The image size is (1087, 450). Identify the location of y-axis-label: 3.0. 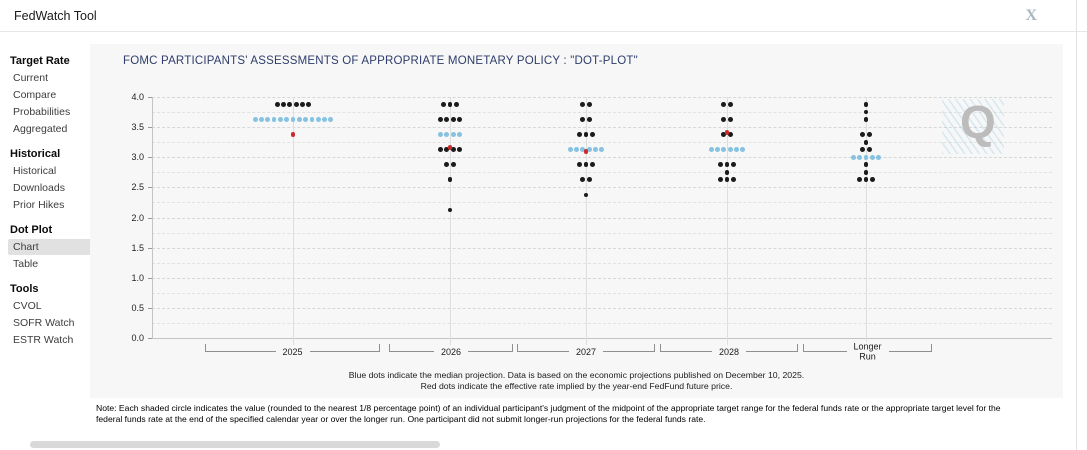
(137, 157).